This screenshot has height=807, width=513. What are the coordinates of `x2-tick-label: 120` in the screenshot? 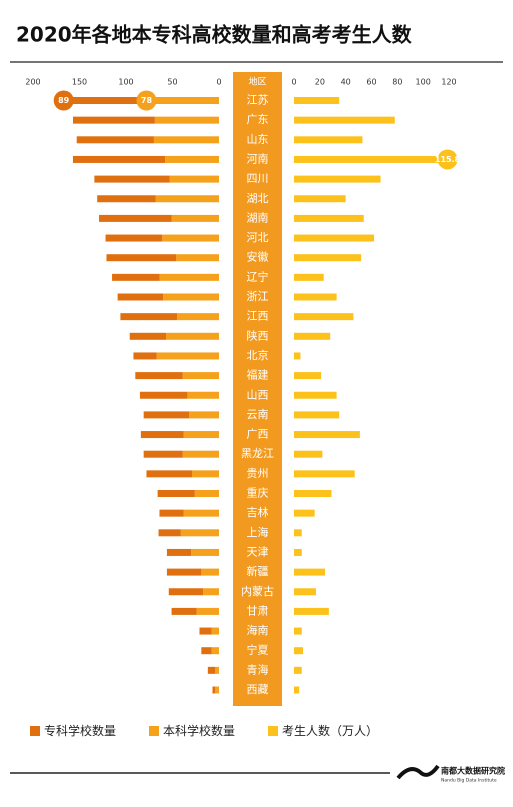 It's located at (448, 82).